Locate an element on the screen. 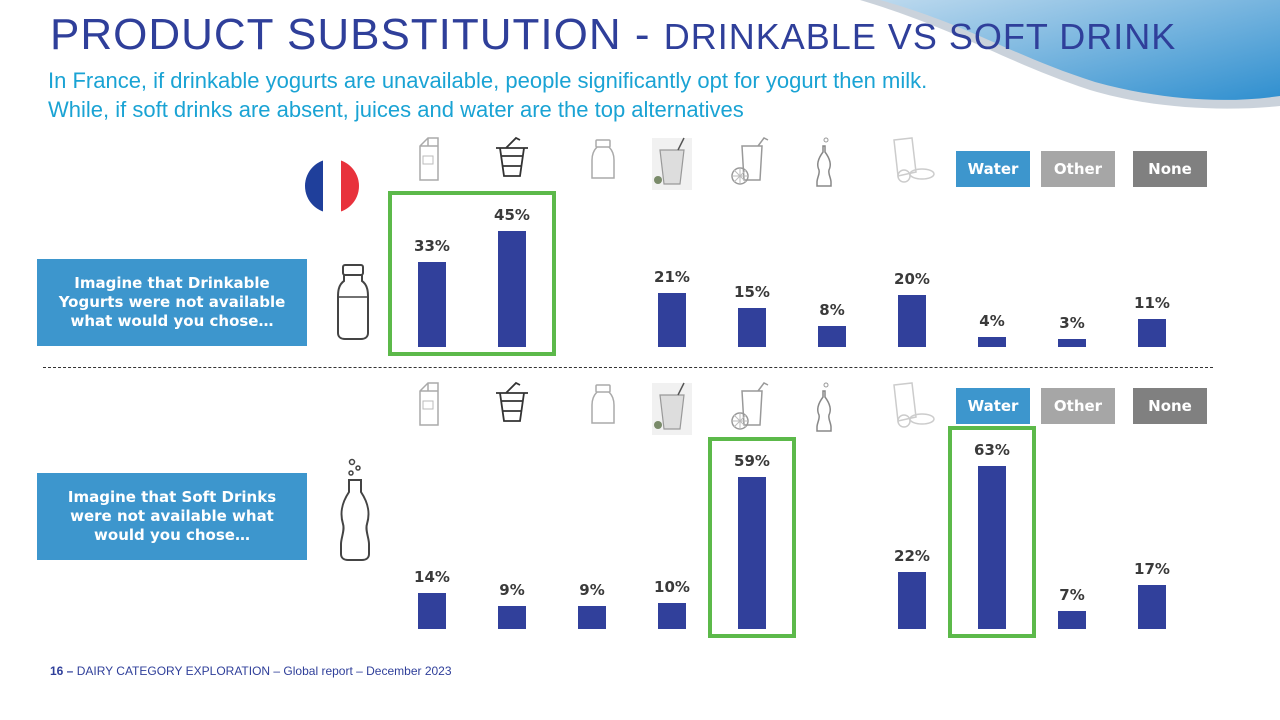 The height and width of the screenshot is (720, 1280). title-main: PRODUCT SUBSTITUTION - is located at coordinates (357, 34).